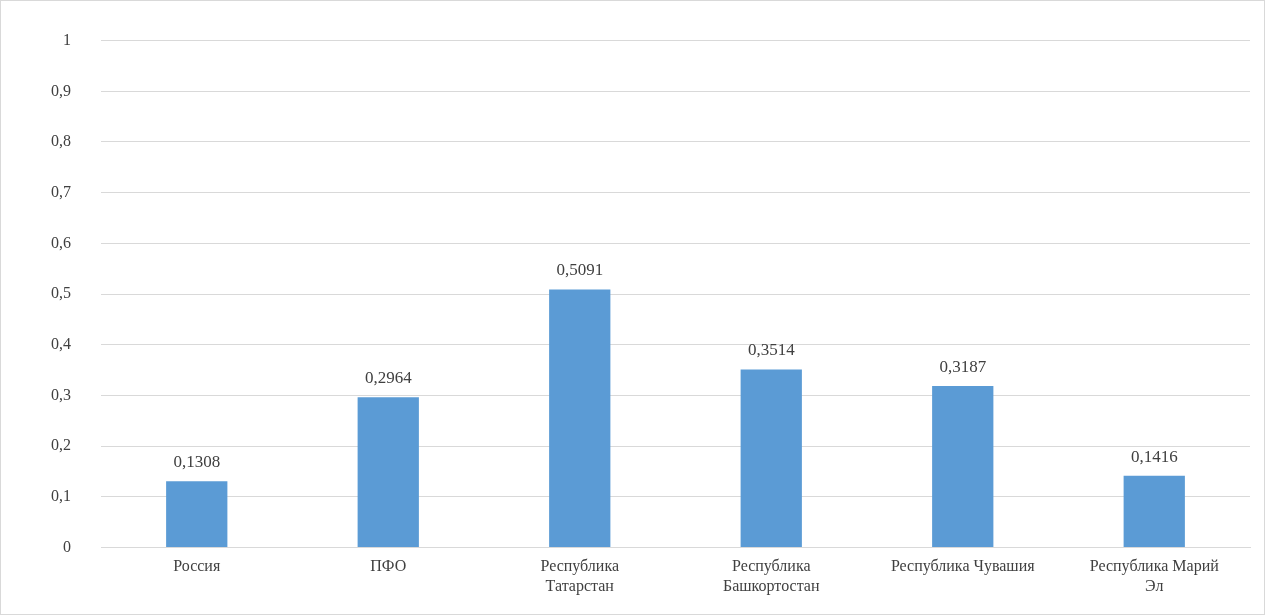 The image size is (1265, 615). What do you see at coordinates (197, 566) in the screenshot?
I see `x-tick-label: Россия` at bounding box center [197, 566].